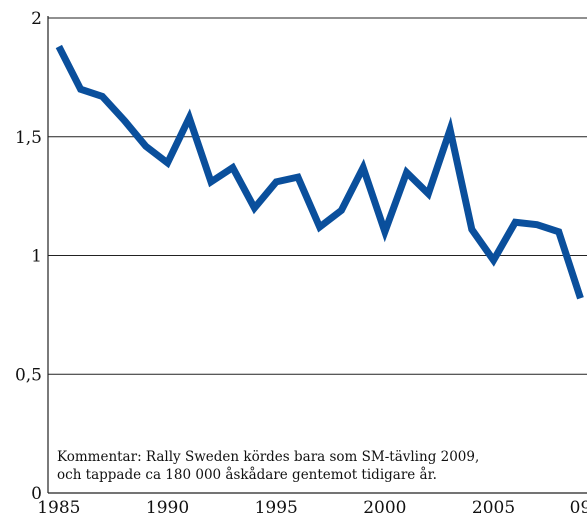 The image size is (587, 525). What do you see at coordinates (36, 494) in the screenshot?
I see `y-tick-label: 0` at bounding box center [36, 494].